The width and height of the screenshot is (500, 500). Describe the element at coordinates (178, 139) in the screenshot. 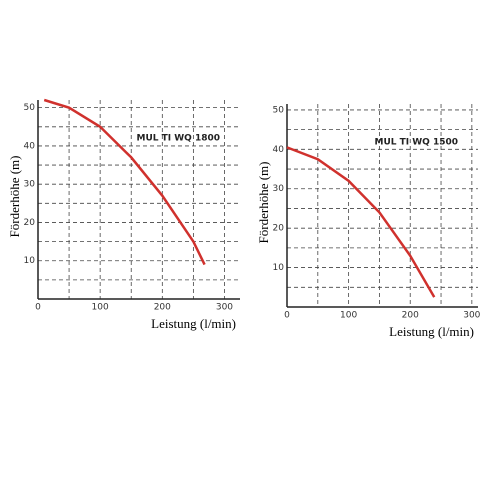

I see `annotation: MUL TI WQ 1800` at that location.